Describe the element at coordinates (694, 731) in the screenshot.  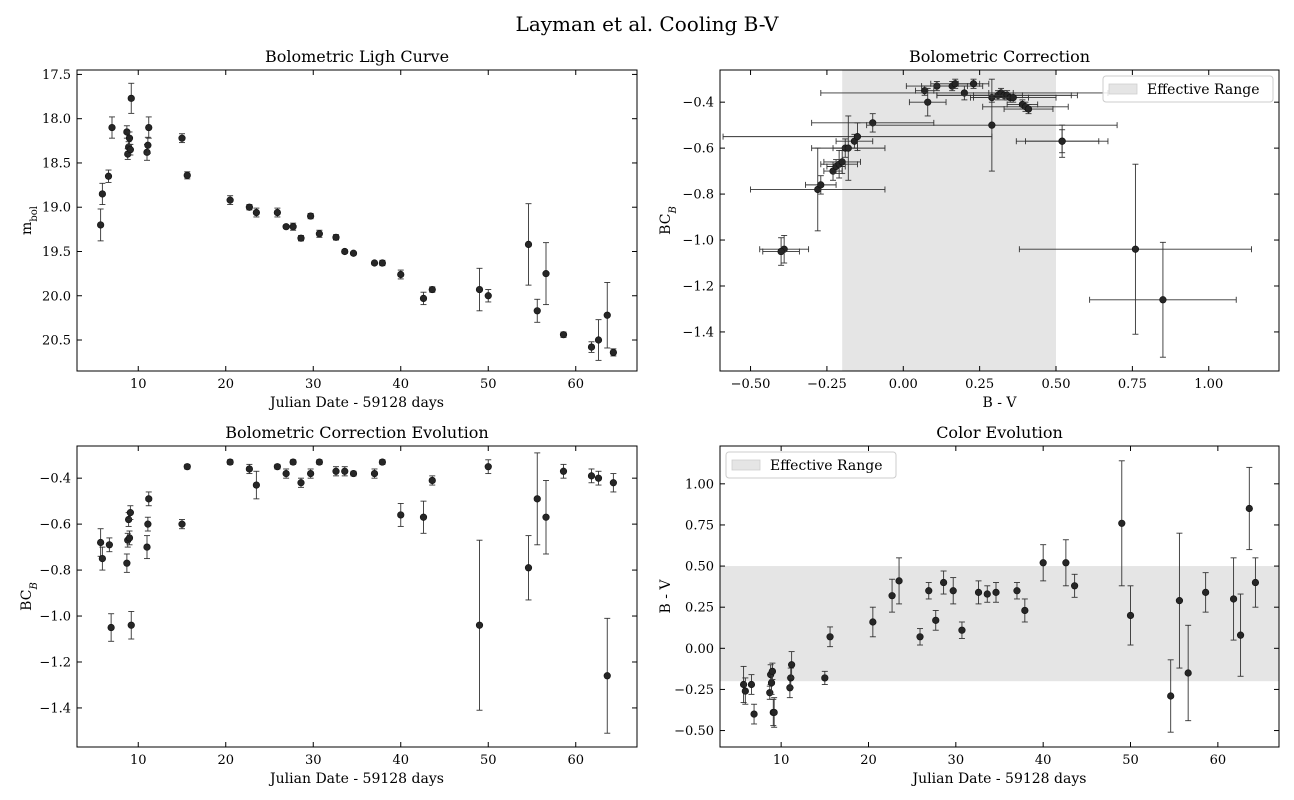
I see `y-tick-label: −0.50` at that location.